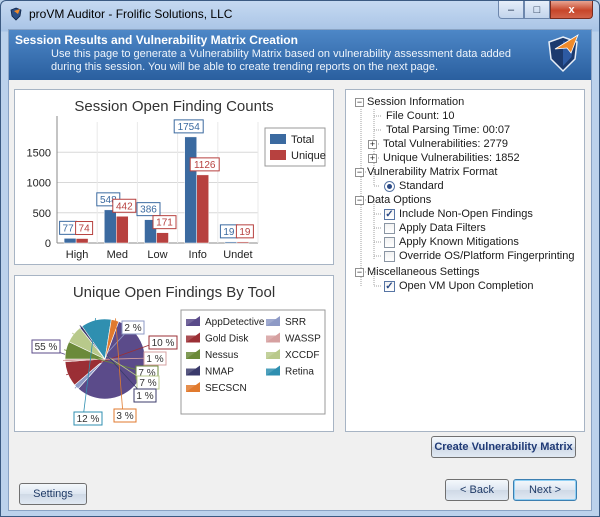 The width and height of the screenshot is (600, 517). Describe the element at coordinates (545, 490) in the screenshot. I see `next-button: Next >` at that location.